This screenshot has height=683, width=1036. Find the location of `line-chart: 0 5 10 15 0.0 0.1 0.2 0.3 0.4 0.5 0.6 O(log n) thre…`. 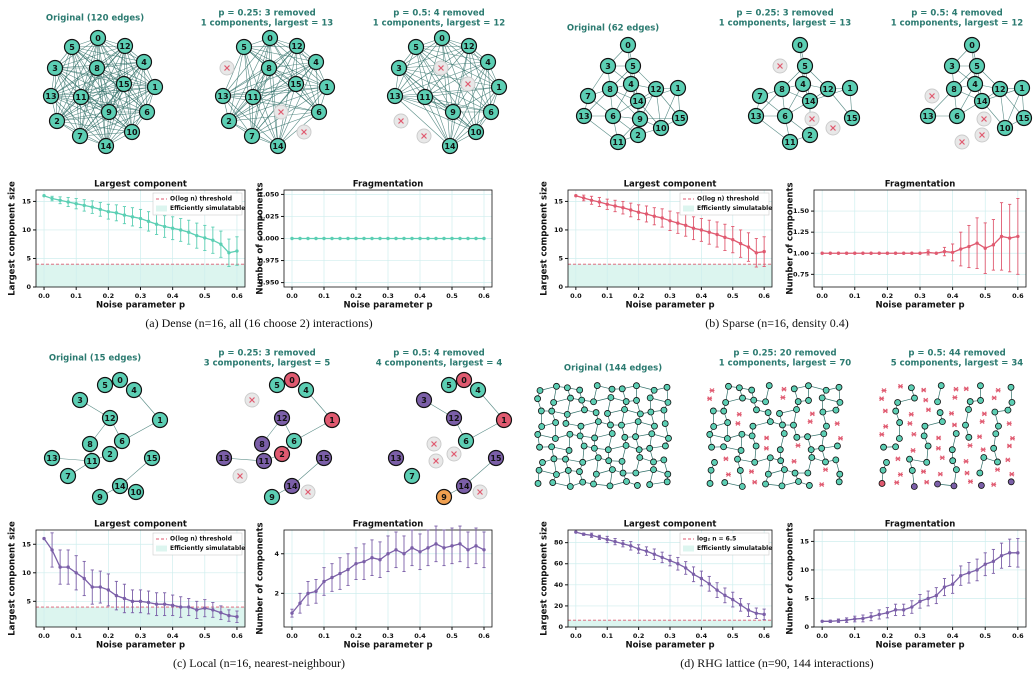

line-chart: 0 5 10 15 0.0 0.1 0.2 0.3 0.4 0.5 0.6 O(log n) thre… is located at coordinates (656, 245).